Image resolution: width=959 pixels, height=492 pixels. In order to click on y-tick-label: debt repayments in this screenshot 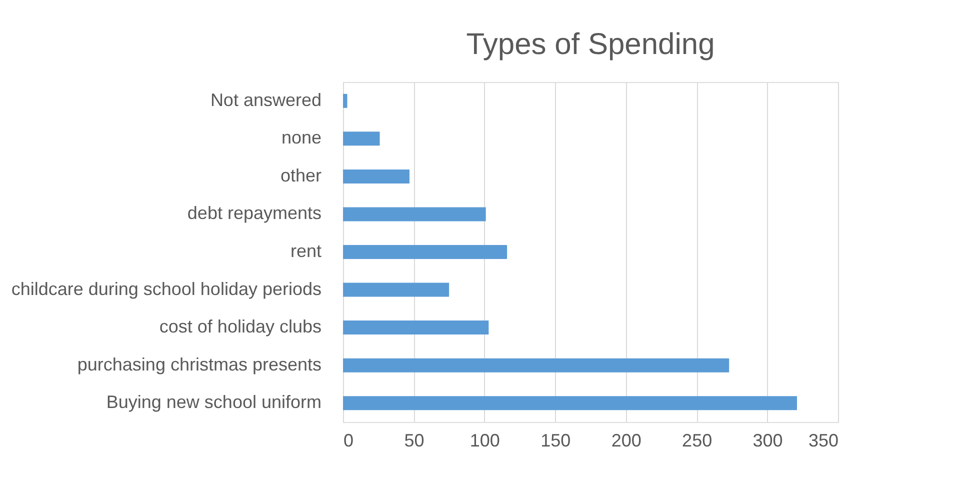, I will do `click(254, 213)`.